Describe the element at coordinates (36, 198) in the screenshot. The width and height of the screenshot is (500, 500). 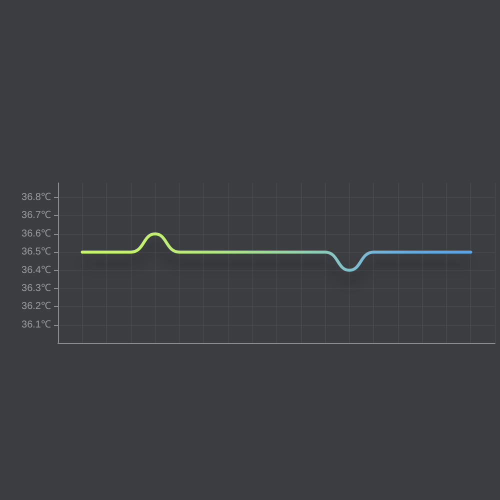
I see `y-tick-label: 36.8℃` at that location.